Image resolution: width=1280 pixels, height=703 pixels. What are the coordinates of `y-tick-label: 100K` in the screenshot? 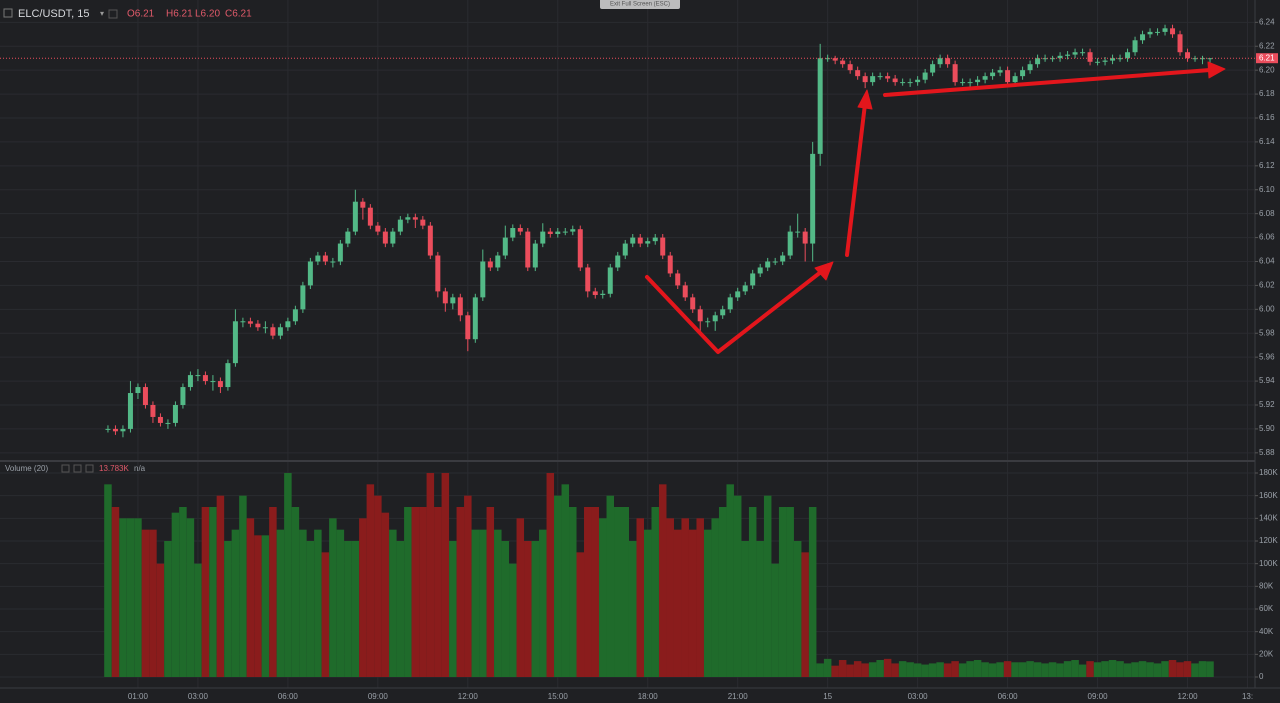 It's located at (1268, 563).